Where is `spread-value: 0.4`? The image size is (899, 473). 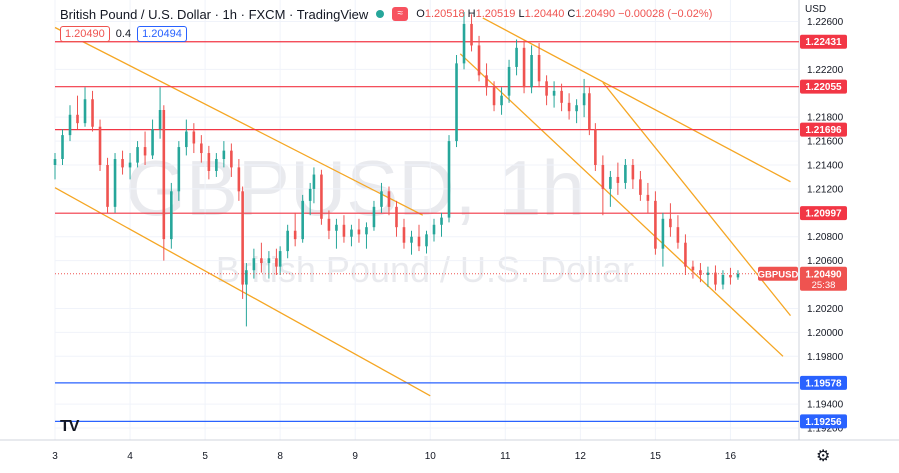 spread-value: 0.4 is located at coordinates (123, 34).